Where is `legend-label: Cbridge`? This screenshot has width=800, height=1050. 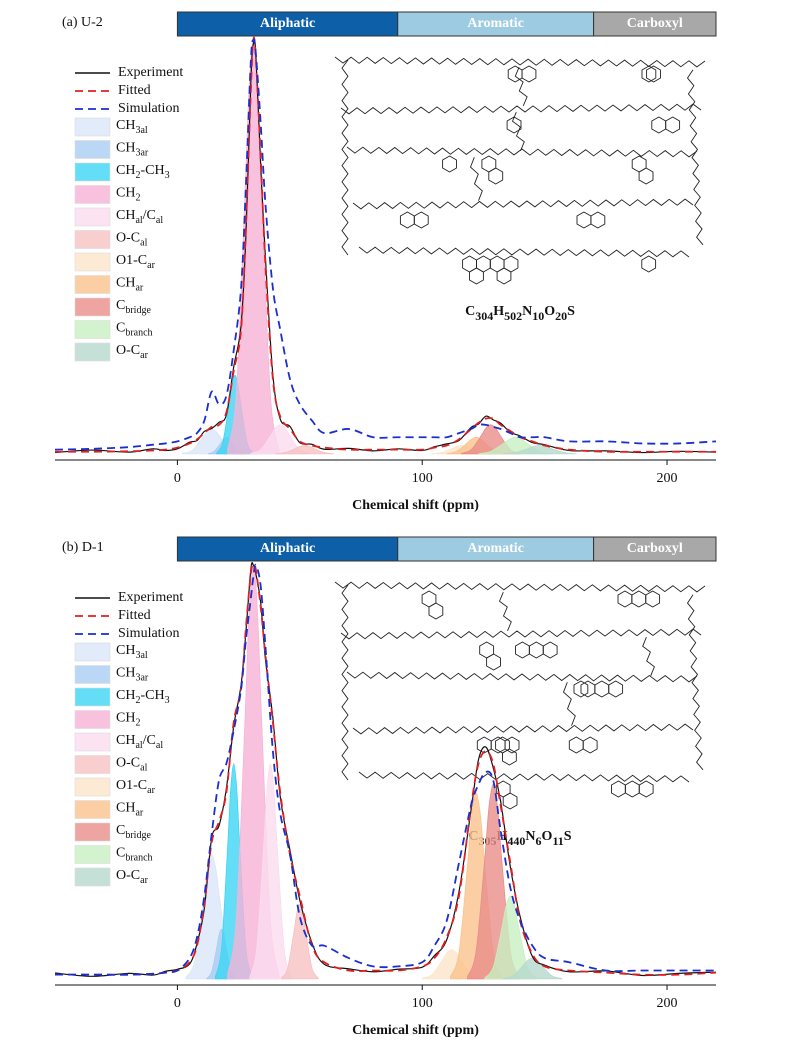 legend-label: Cbridge is located at coordinates (133, 832).